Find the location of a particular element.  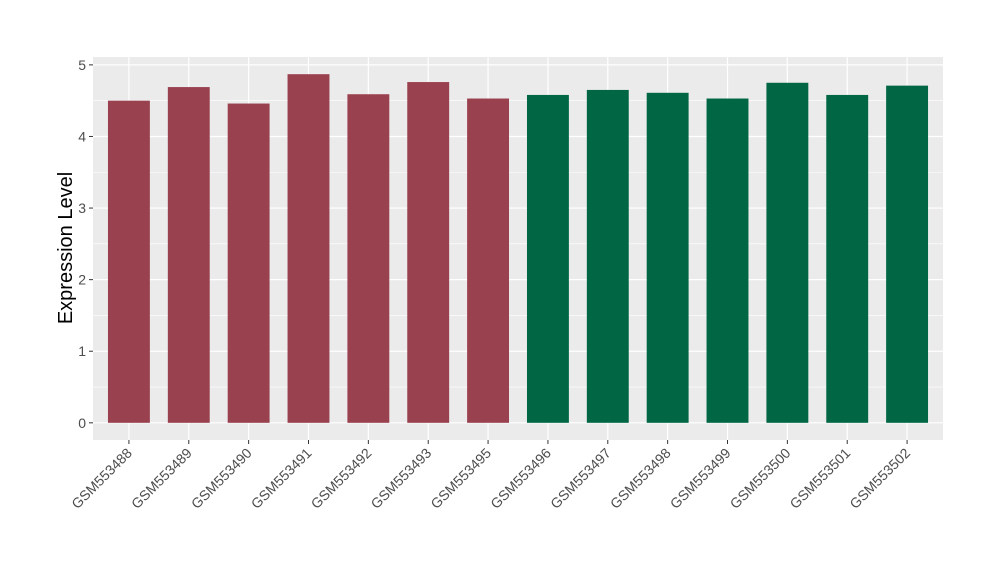

x-tick-label: GSM553497 is located at coordinates (580, 478).